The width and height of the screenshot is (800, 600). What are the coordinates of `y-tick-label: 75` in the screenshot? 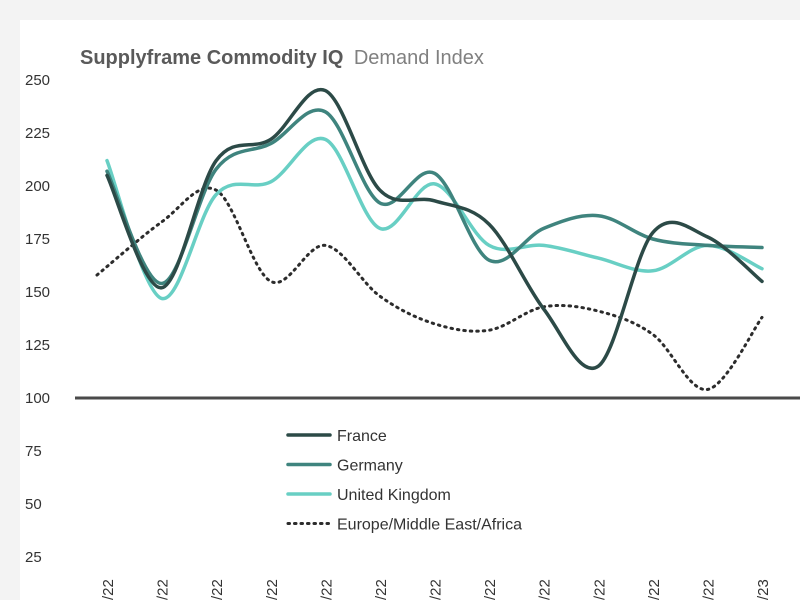 It's located at (33, 451).